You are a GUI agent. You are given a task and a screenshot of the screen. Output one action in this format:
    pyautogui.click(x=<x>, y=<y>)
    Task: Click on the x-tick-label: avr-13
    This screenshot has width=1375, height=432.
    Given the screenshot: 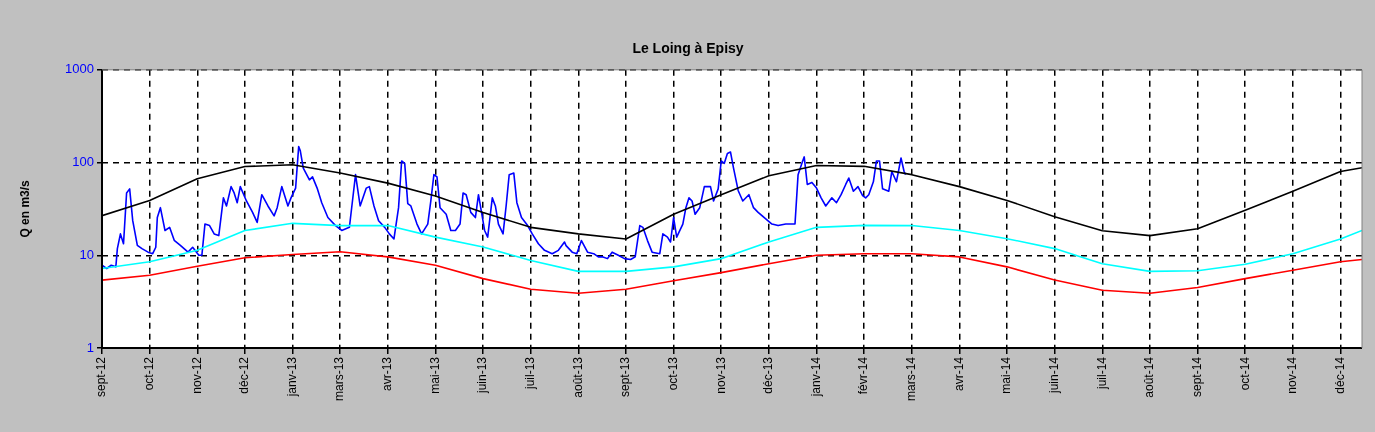 What is the action you would take?
    pyautogui.click(x=387, y=374)
    